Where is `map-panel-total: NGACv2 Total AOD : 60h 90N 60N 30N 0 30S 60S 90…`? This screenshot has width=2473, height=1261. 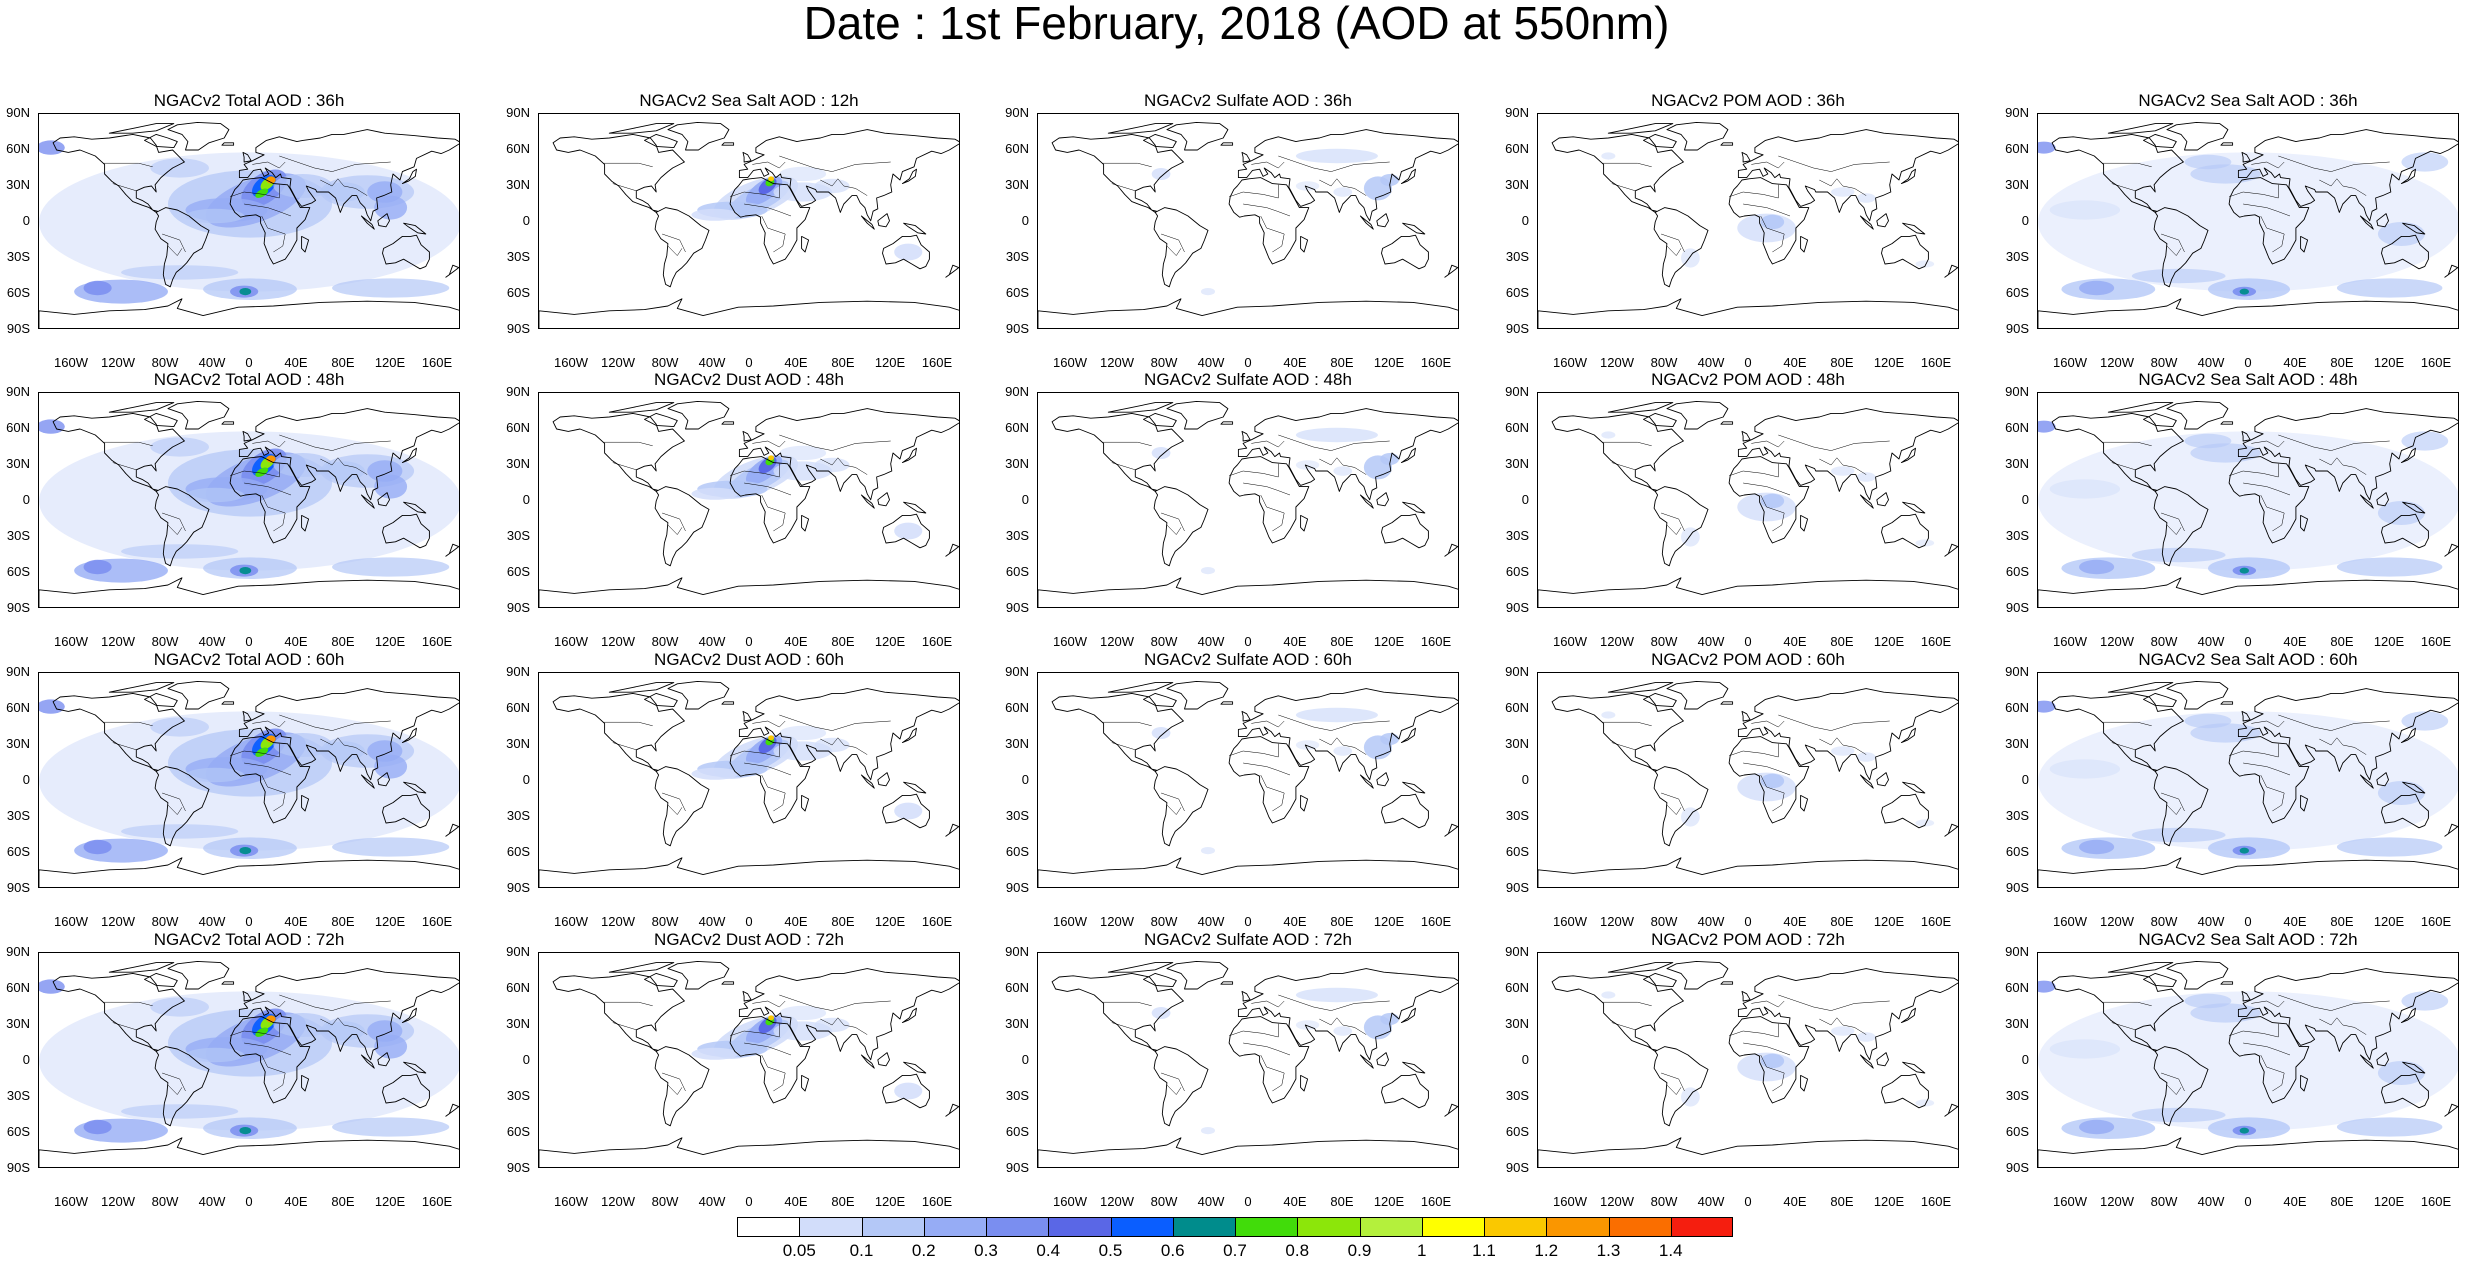
map-panel-total: NGACv2 Total AOD : 60h 90N 60N 30N 0 30S 60S 90… is located at coordinates (250, 791).